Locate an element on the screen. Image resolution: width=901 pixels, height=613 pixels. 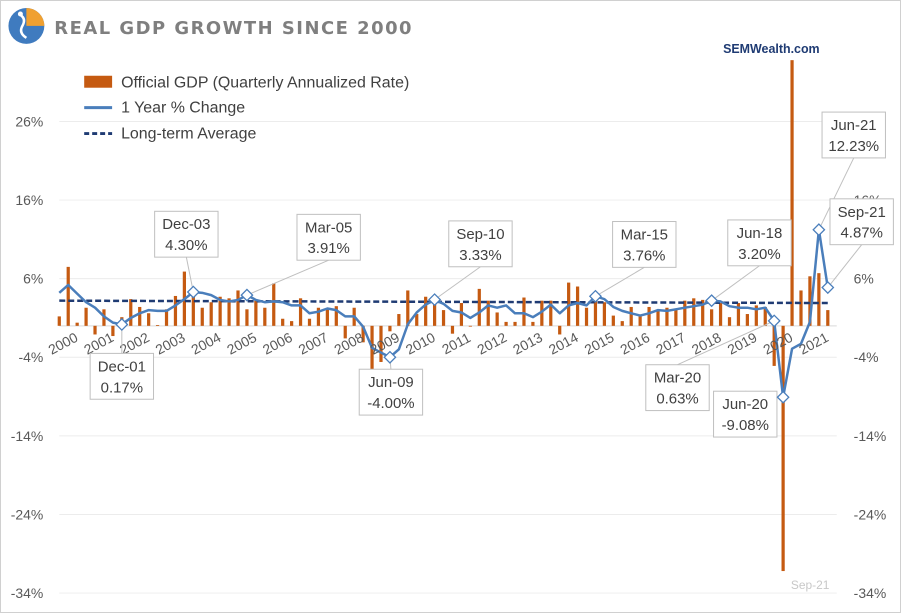
y-tick-label-right: -14% is located at coordinates (870, 436).